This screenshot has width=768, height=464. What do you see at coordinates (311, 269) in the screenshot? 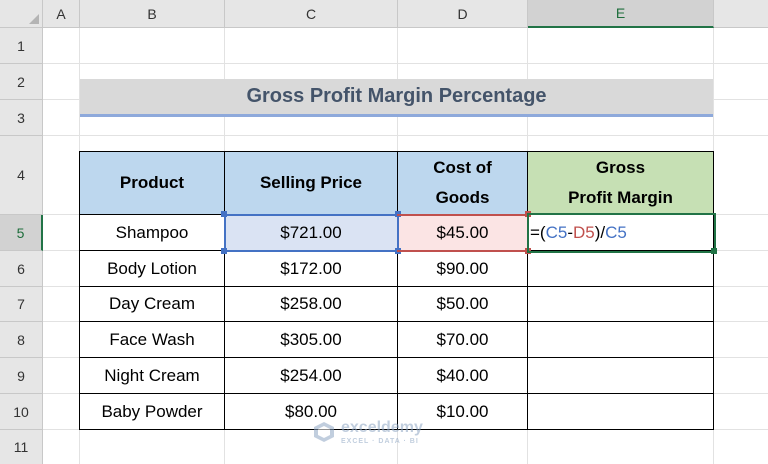
I see `cell-c6: $172.00` at bounding box center [311, 269].